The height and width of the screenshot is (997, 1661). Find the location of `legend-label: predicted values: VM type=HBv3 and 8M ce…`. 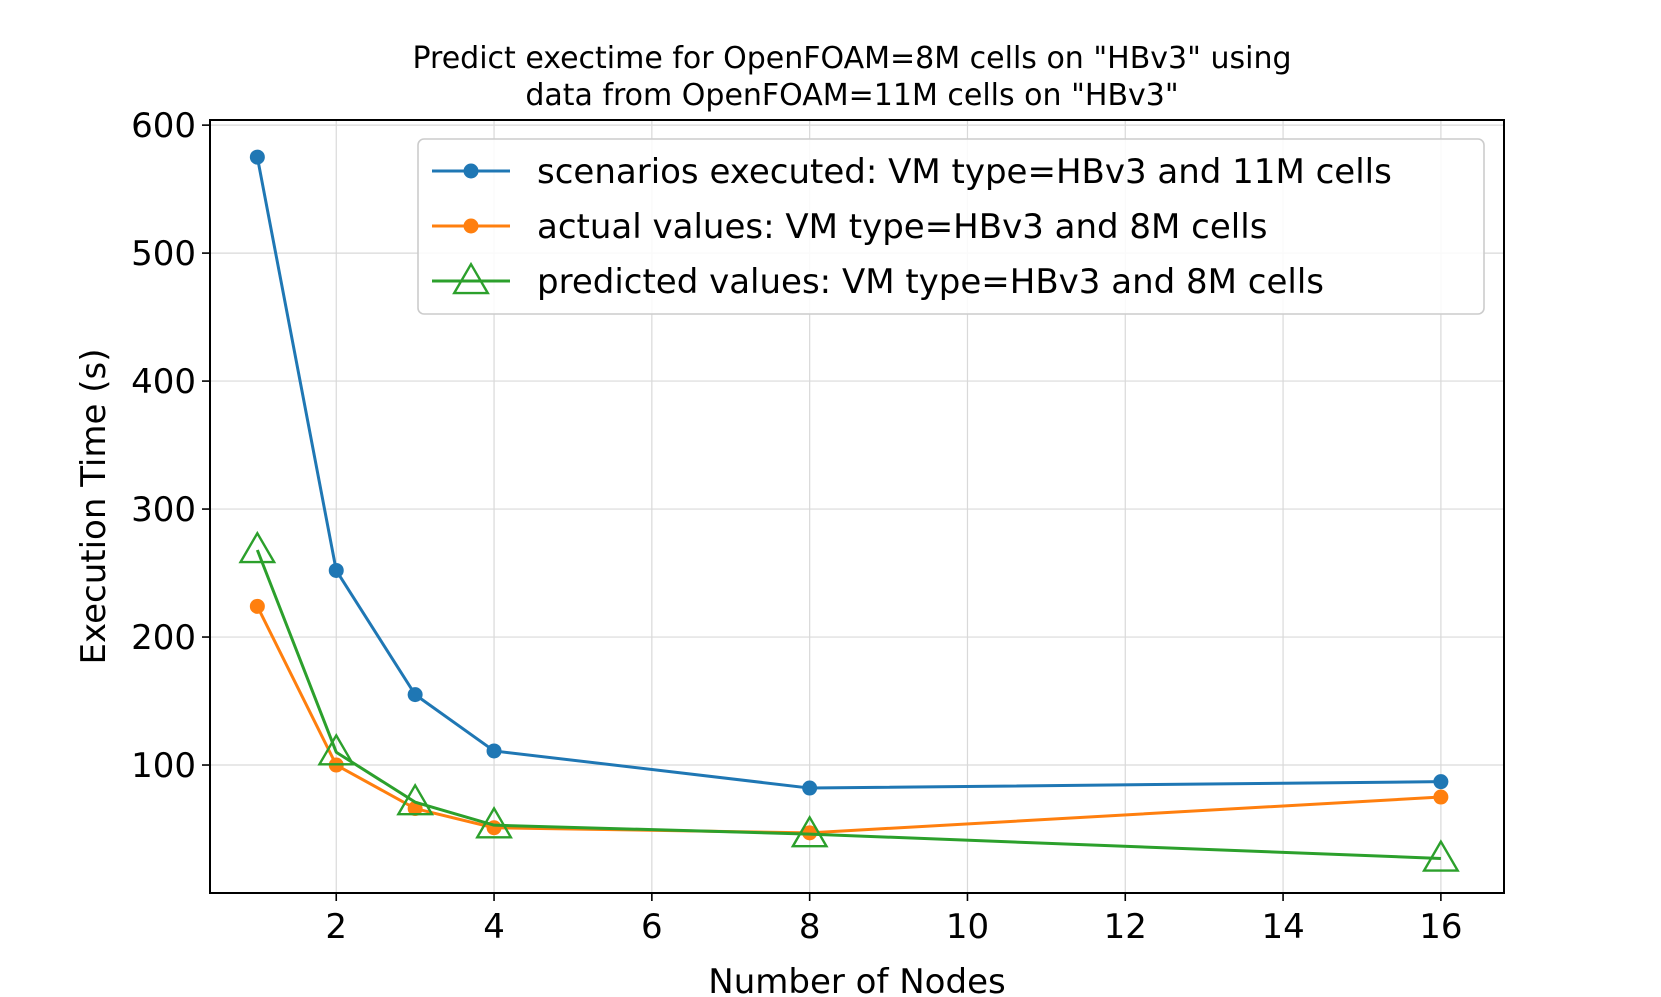

legend-label: predicted values: VM type=HBv3 and 8M ce… is located at coordinates (930, 282).